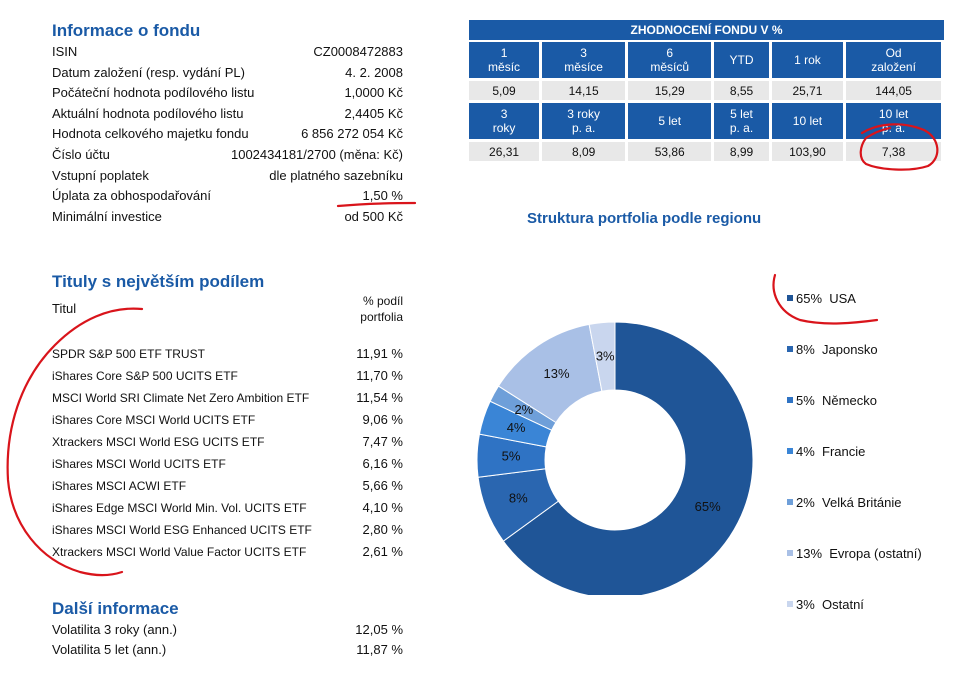 The width and height of the screenshot is (959, 685). I want to click on performance-header-cell: 5 let p. a., so click(741, 121).